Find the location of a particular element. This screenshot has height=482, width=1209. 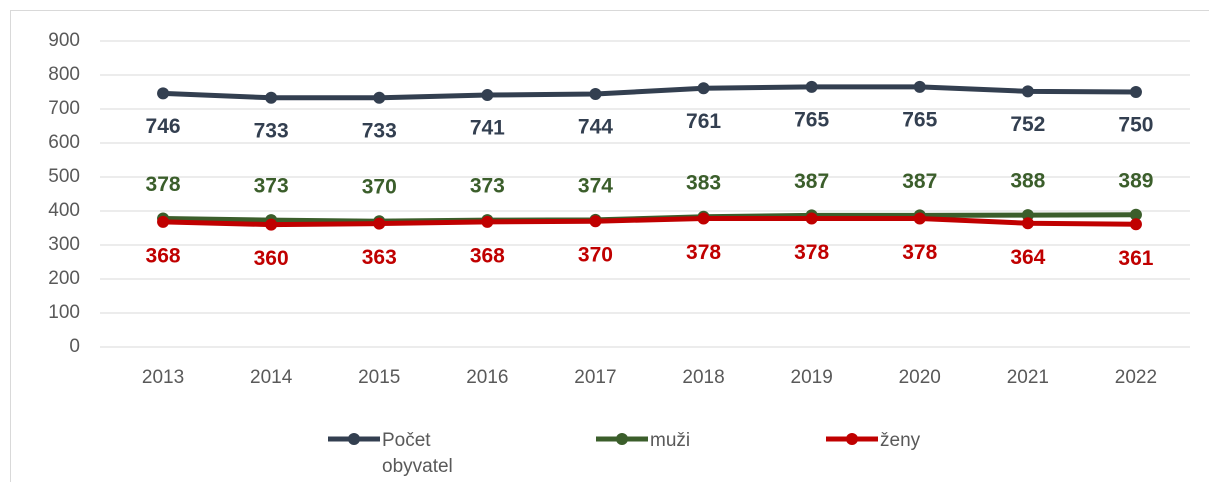

y-tick-label: 200 is located at coordinates (64, 278).